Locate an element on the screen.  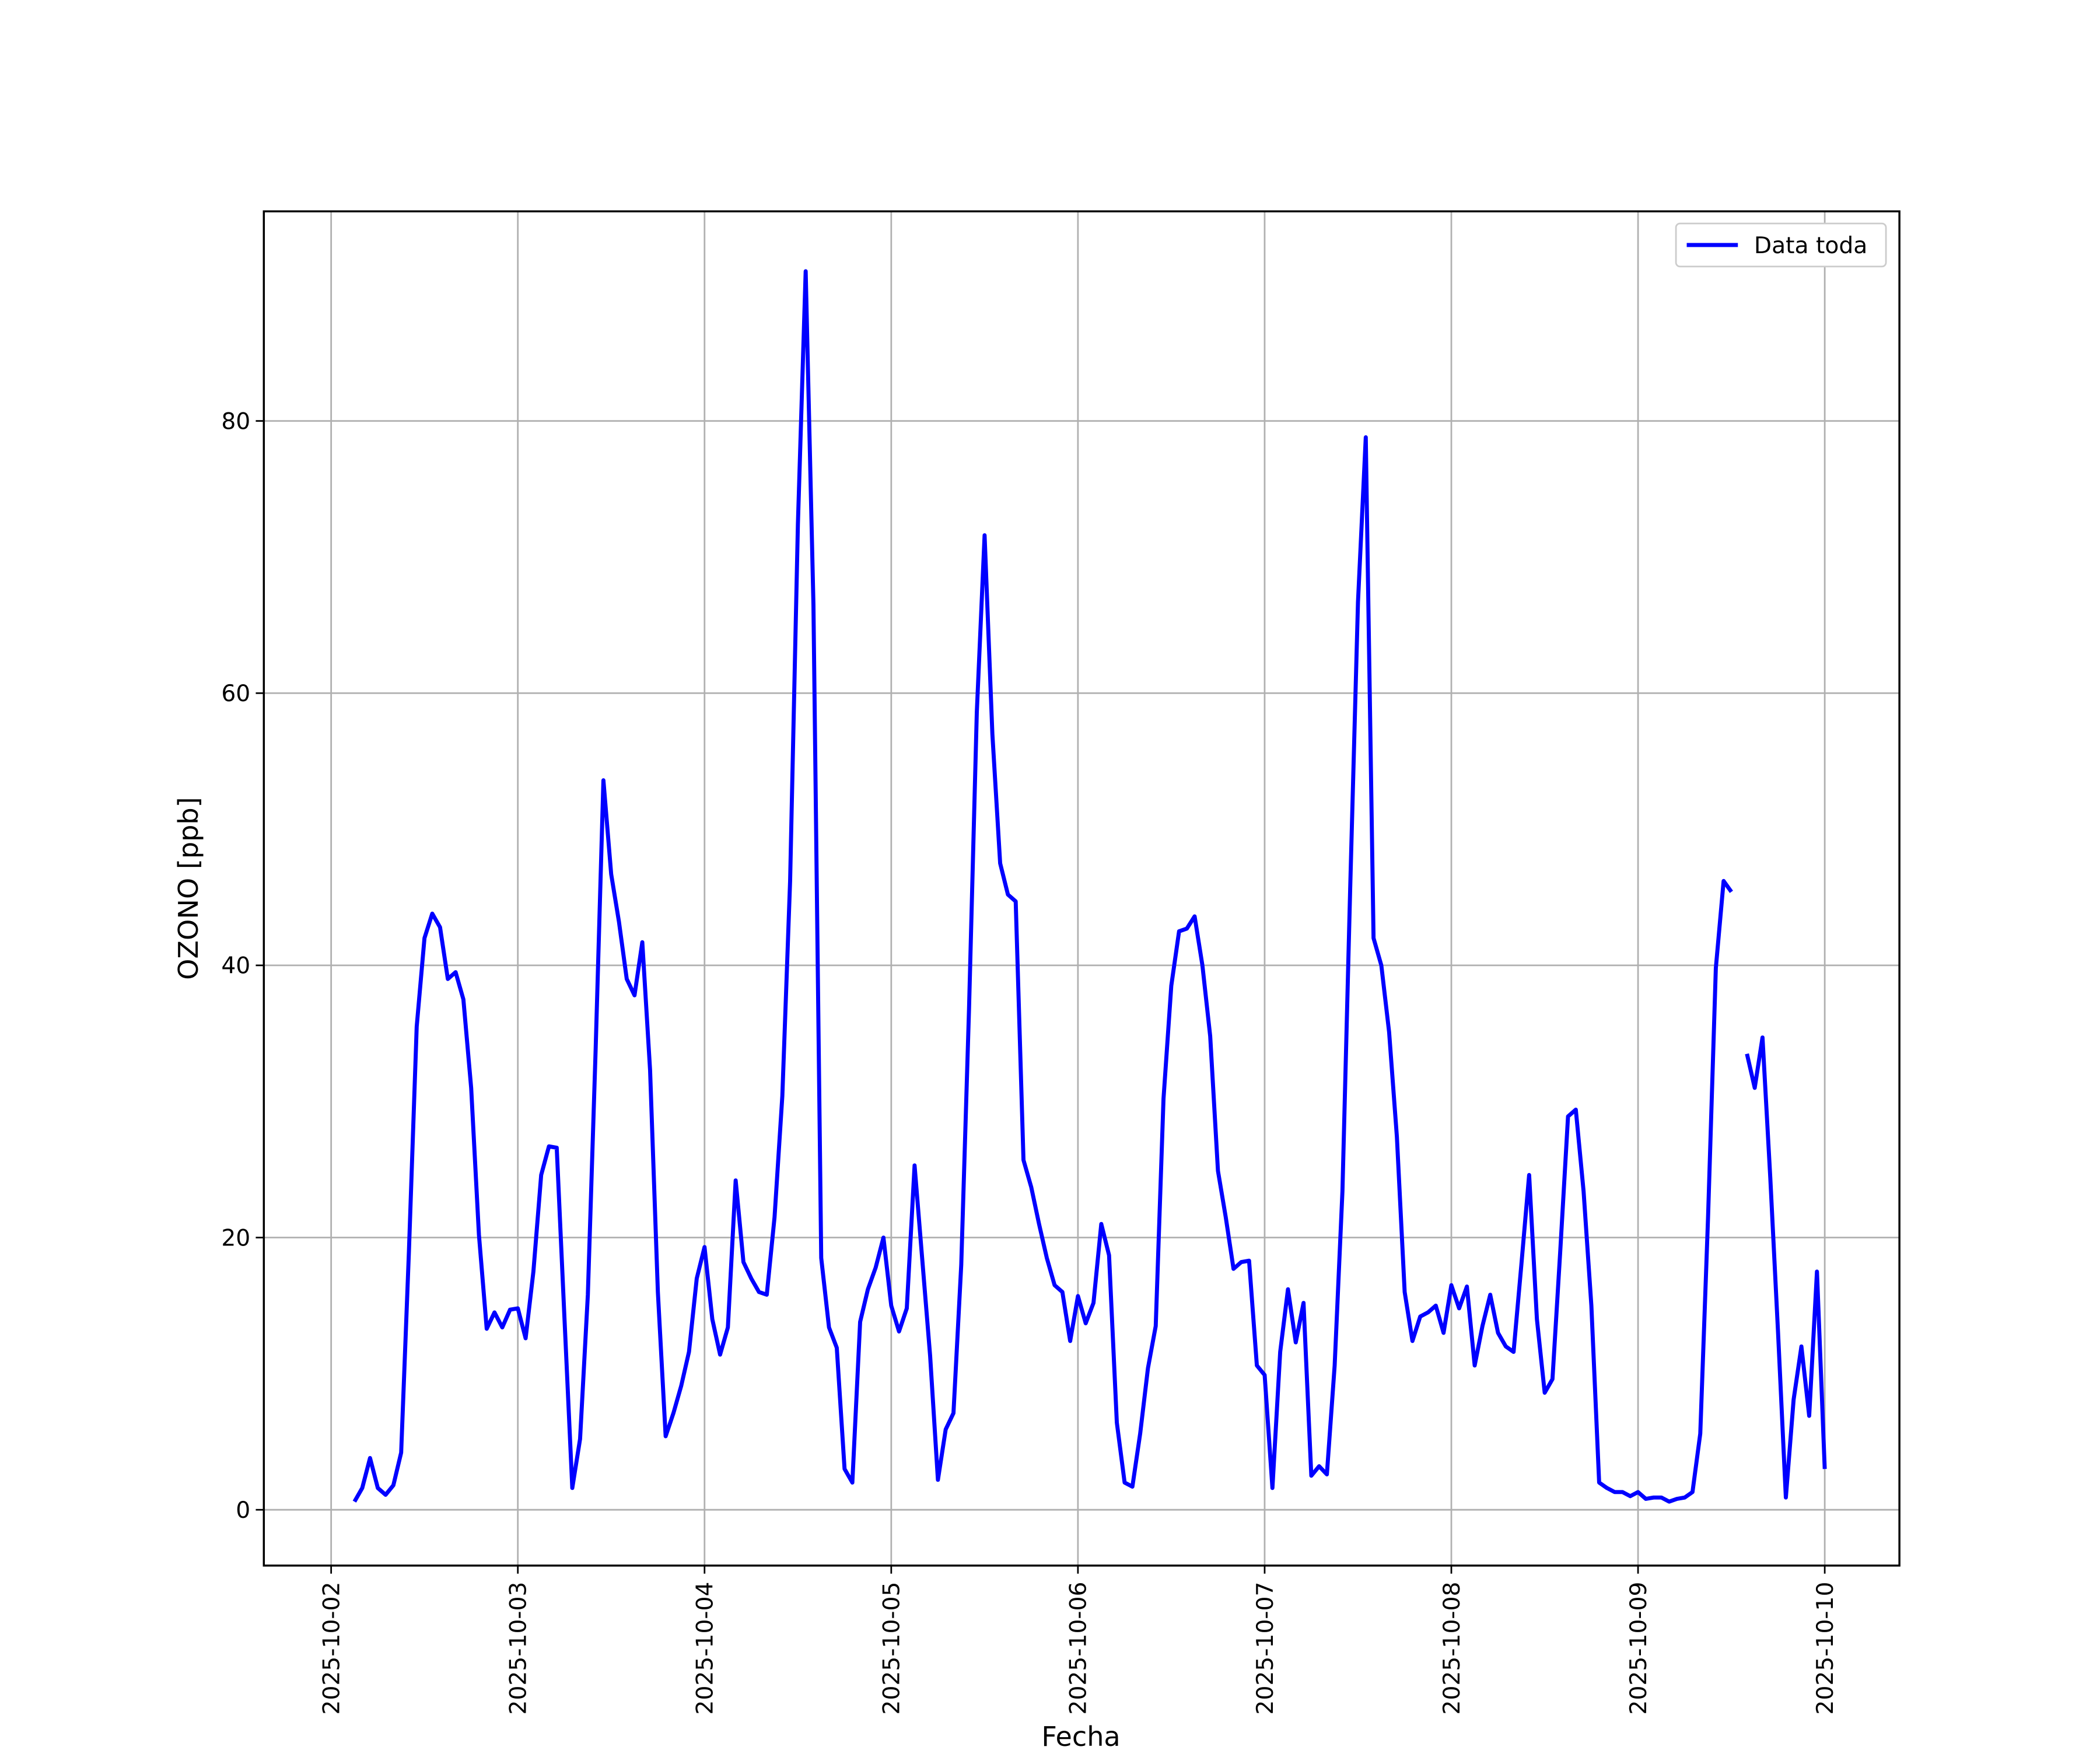
x-tick-label: 2025-10-05 is located at coordinates (892, 1648).